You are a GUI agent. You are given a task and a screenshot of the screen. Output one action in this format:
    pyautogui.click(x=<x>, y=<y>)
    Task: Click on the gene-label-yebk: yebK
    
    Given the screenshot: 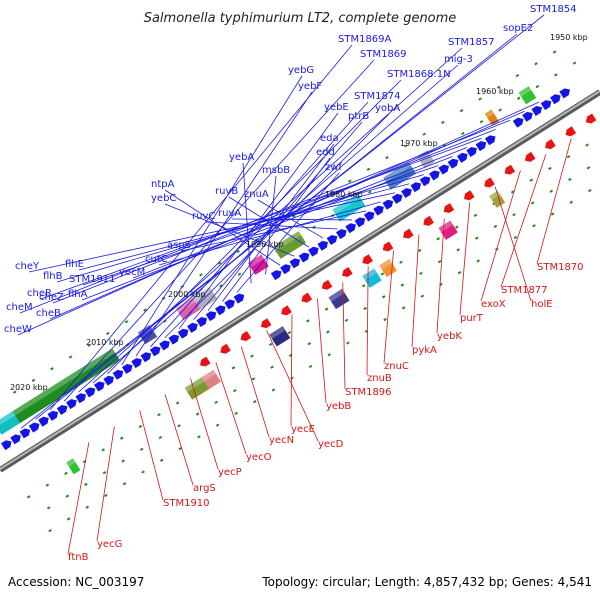 What is the action you would take?
    pyautogui.click(x=449, y=336)
    